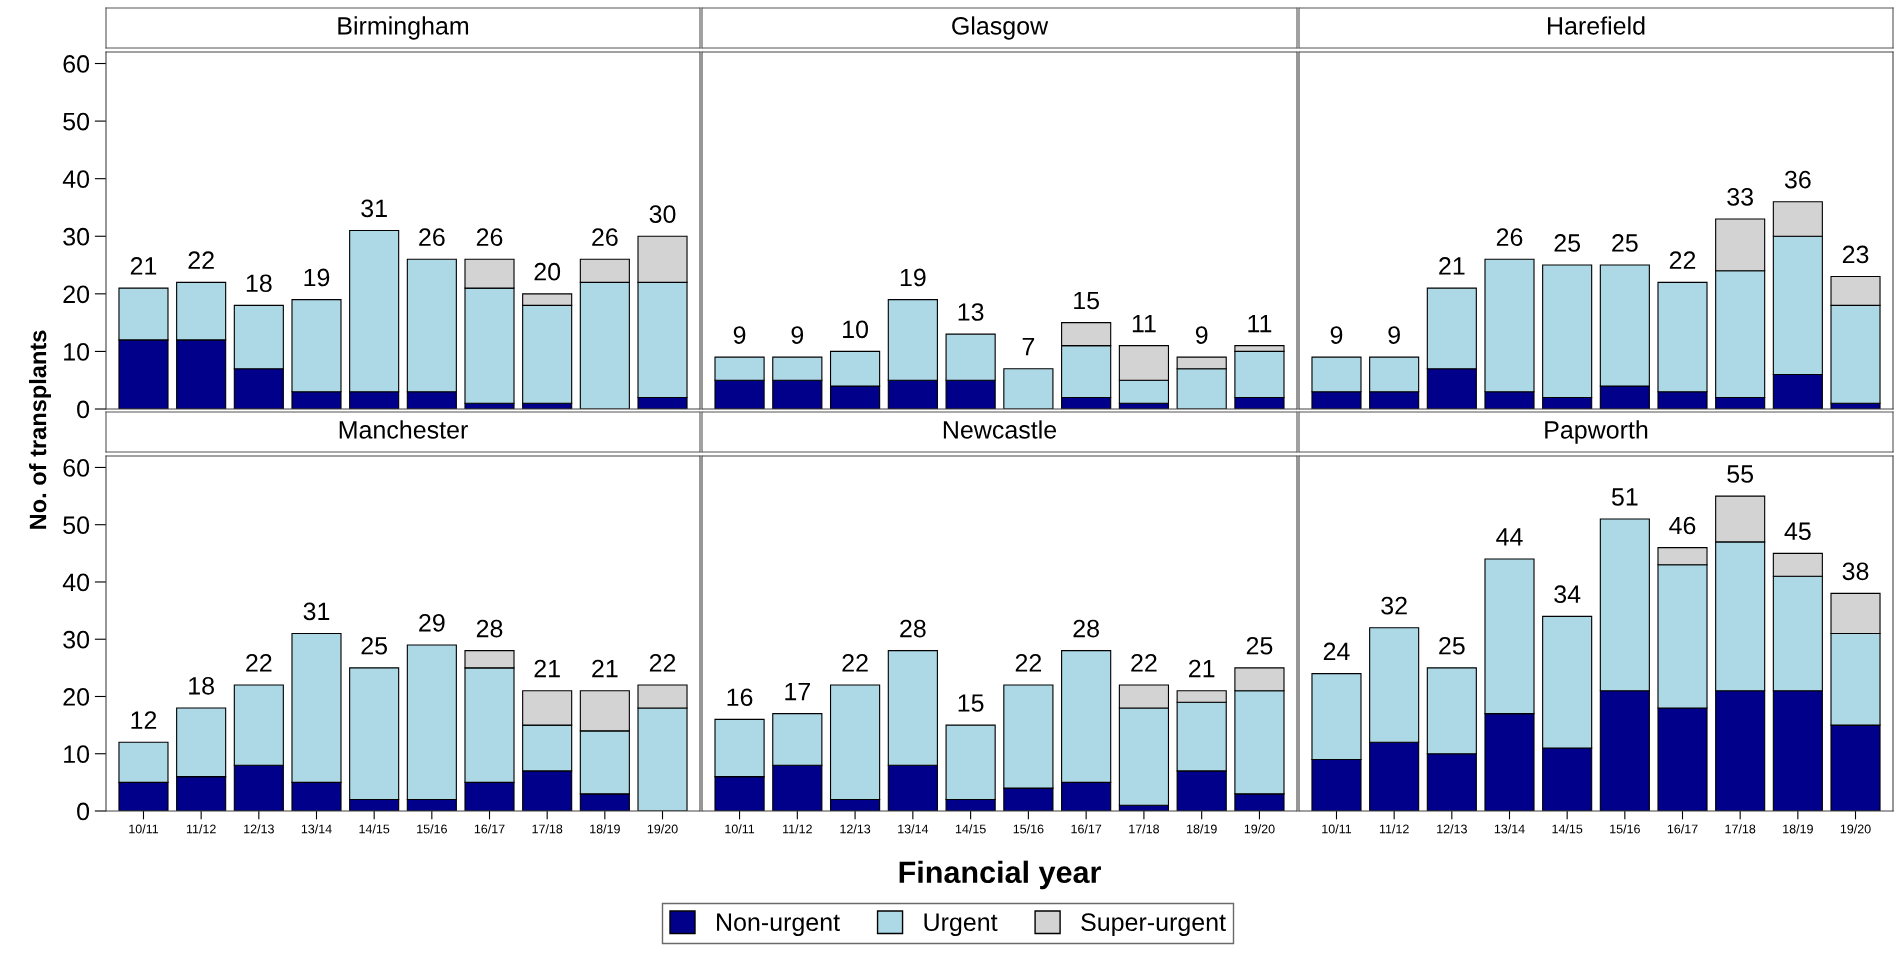 Image resolution: width=1896 pixels, height=956 pixels. I want to click on y-tick-label: 20, so click(76, 697).